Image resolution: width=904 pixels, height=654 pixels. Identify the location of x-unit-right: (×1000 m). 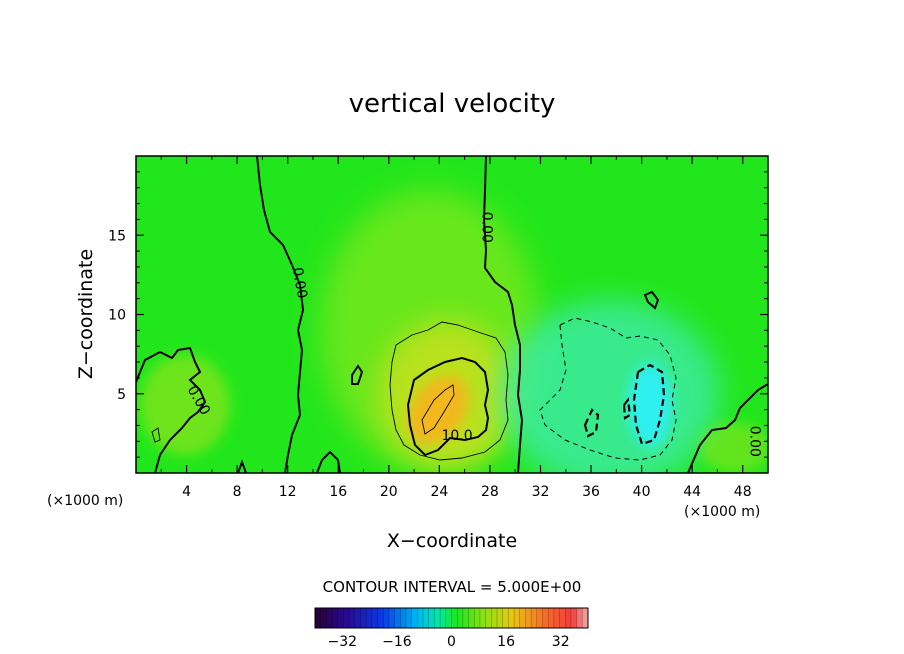
(722, 512).